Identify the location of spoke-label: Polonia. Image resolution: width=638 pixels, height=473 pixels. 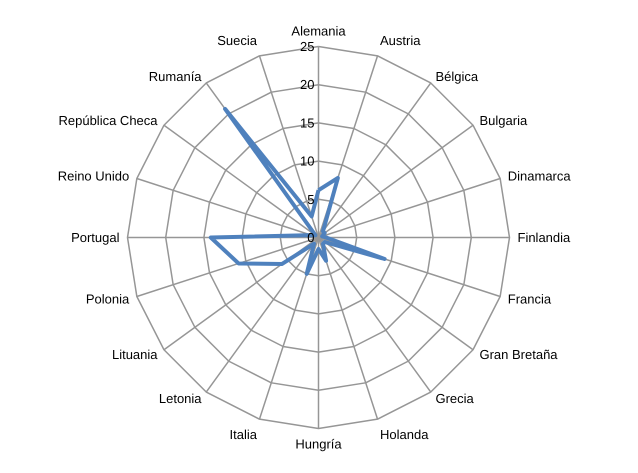
(108, 298).